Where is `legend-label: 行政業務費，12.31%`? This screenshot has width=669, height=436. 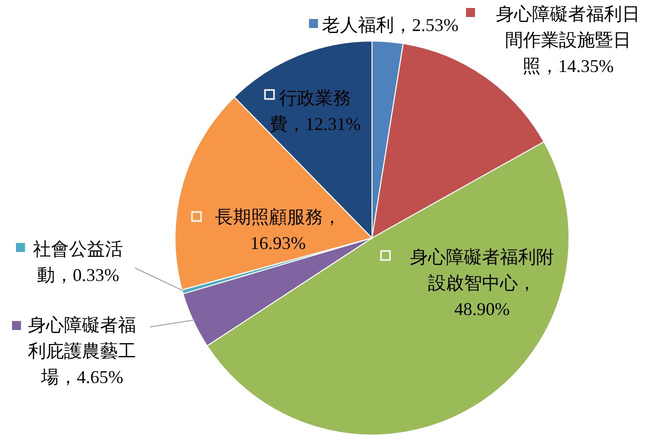 legend-label: 行政業務費，12.31% is located at coordinates (315, 111).